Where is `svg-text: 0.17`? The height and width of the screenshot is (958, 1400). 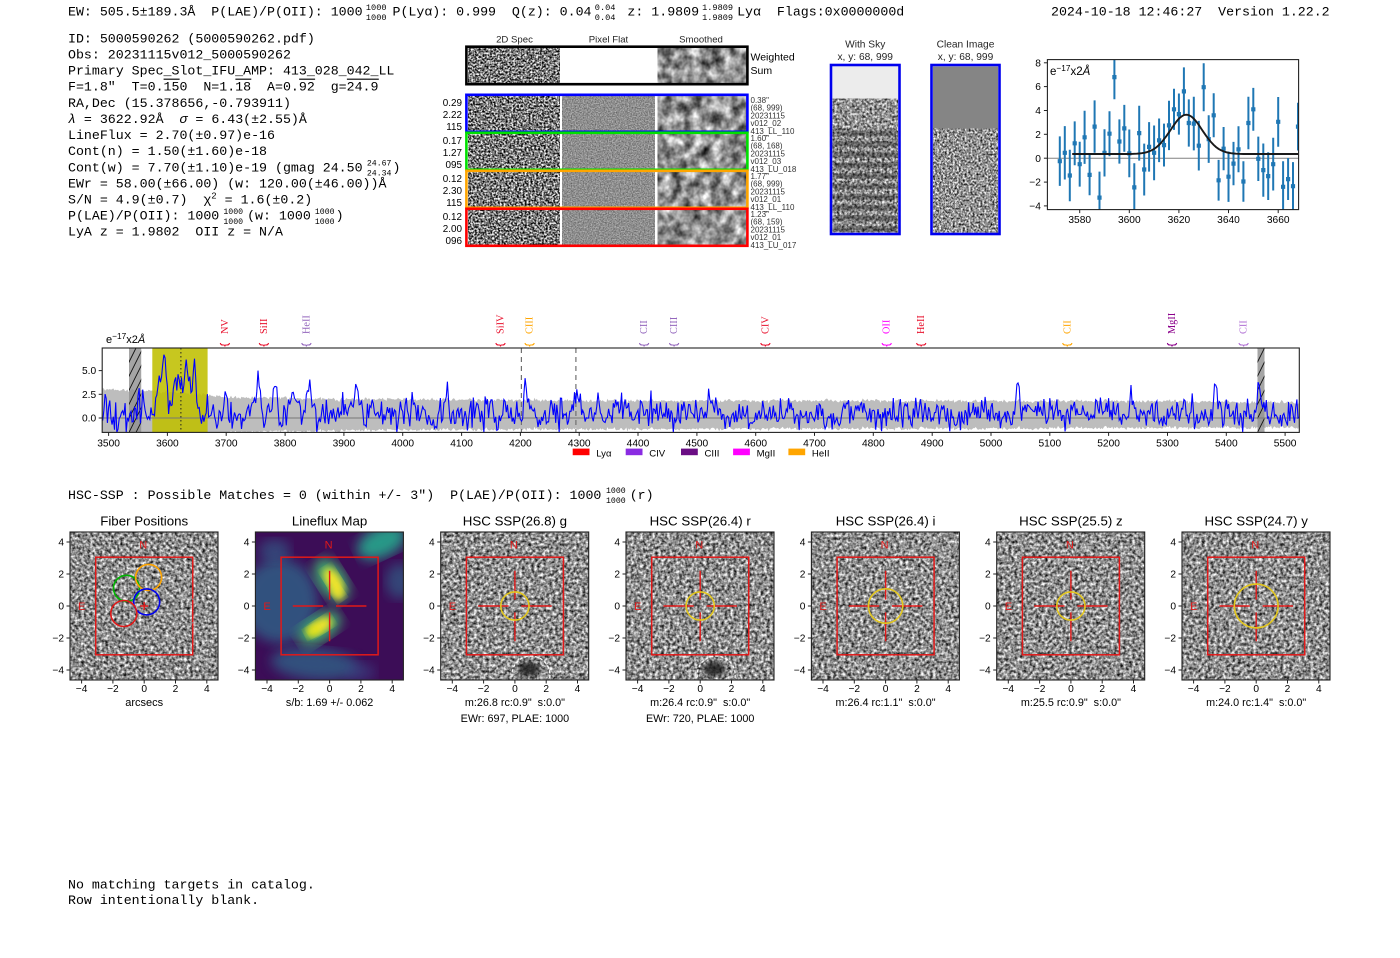 svg-text: 0.17 is located at coordinates (452, 141).